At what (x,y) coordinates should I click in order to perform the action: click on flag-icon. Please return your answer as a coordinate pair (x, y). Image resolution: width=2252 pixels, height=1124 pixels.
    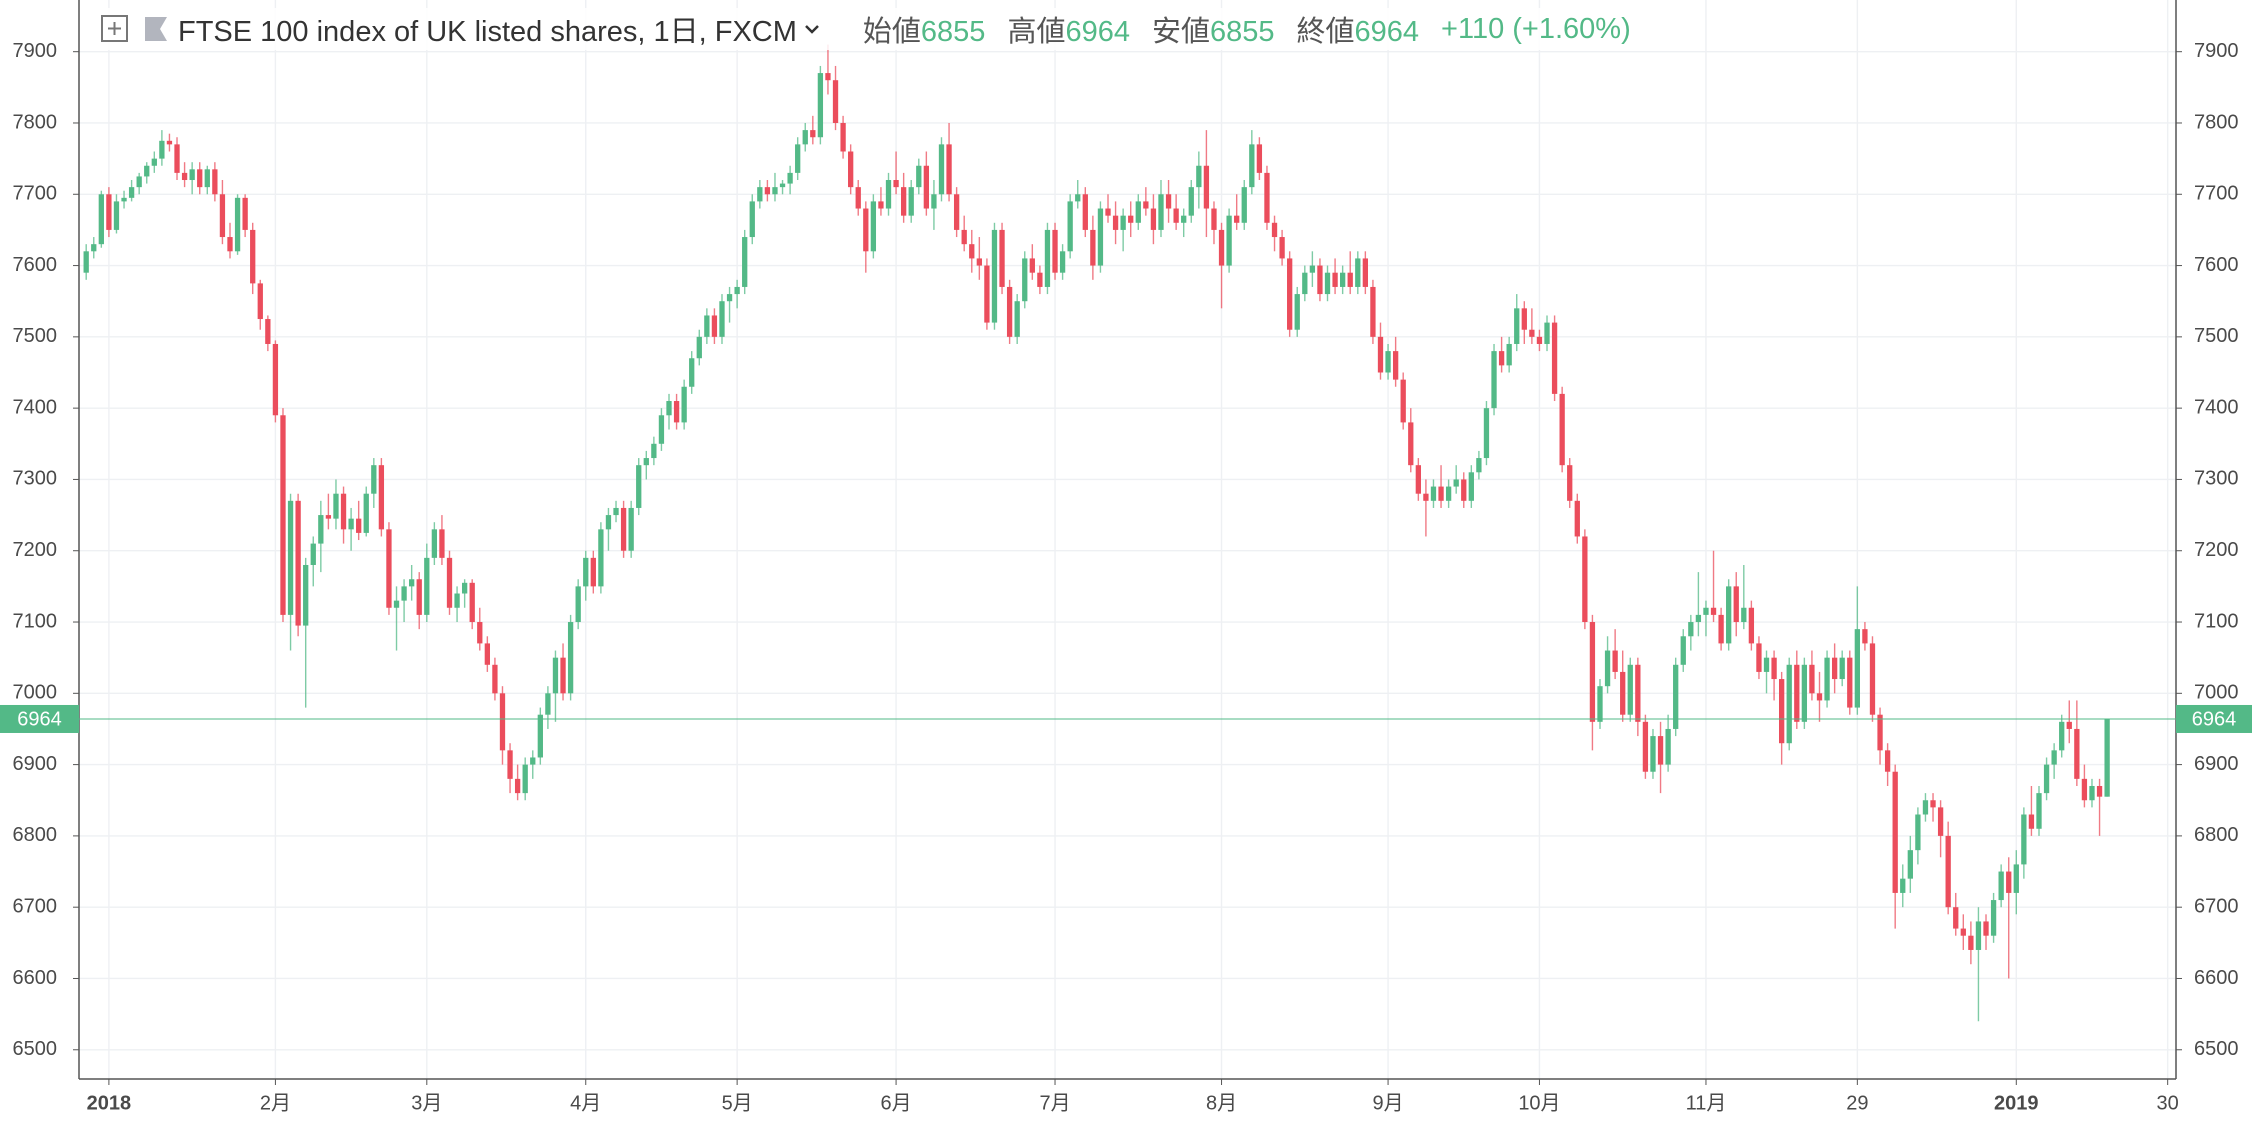
    Looking at the image, I should click on (156, 29).